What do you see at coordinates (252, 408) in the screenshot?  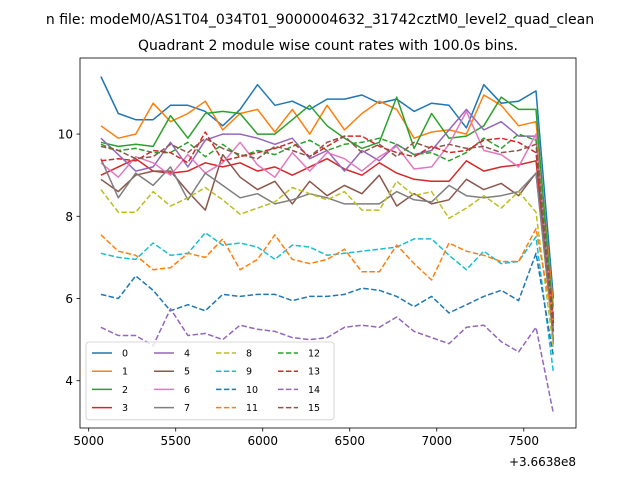 I see `legend-label-11: 11` at bounding box center [252, 408].